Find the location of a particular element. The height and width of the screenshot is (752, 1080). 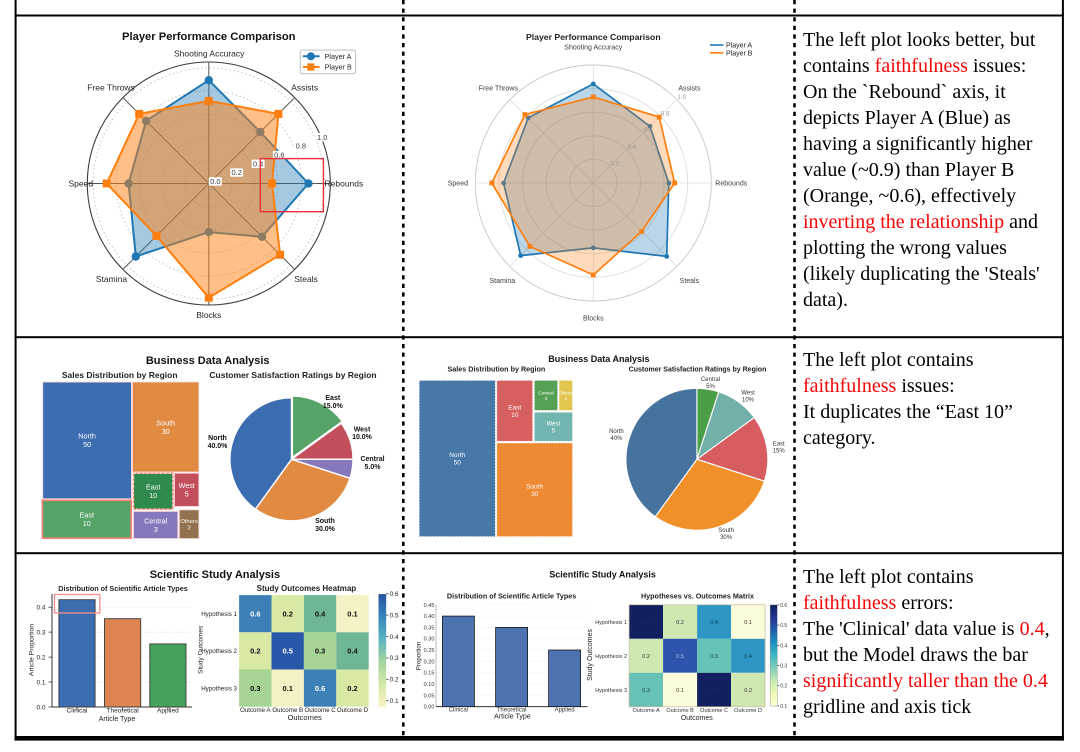

svg-text: Player B is located at coordinates (338, 67).